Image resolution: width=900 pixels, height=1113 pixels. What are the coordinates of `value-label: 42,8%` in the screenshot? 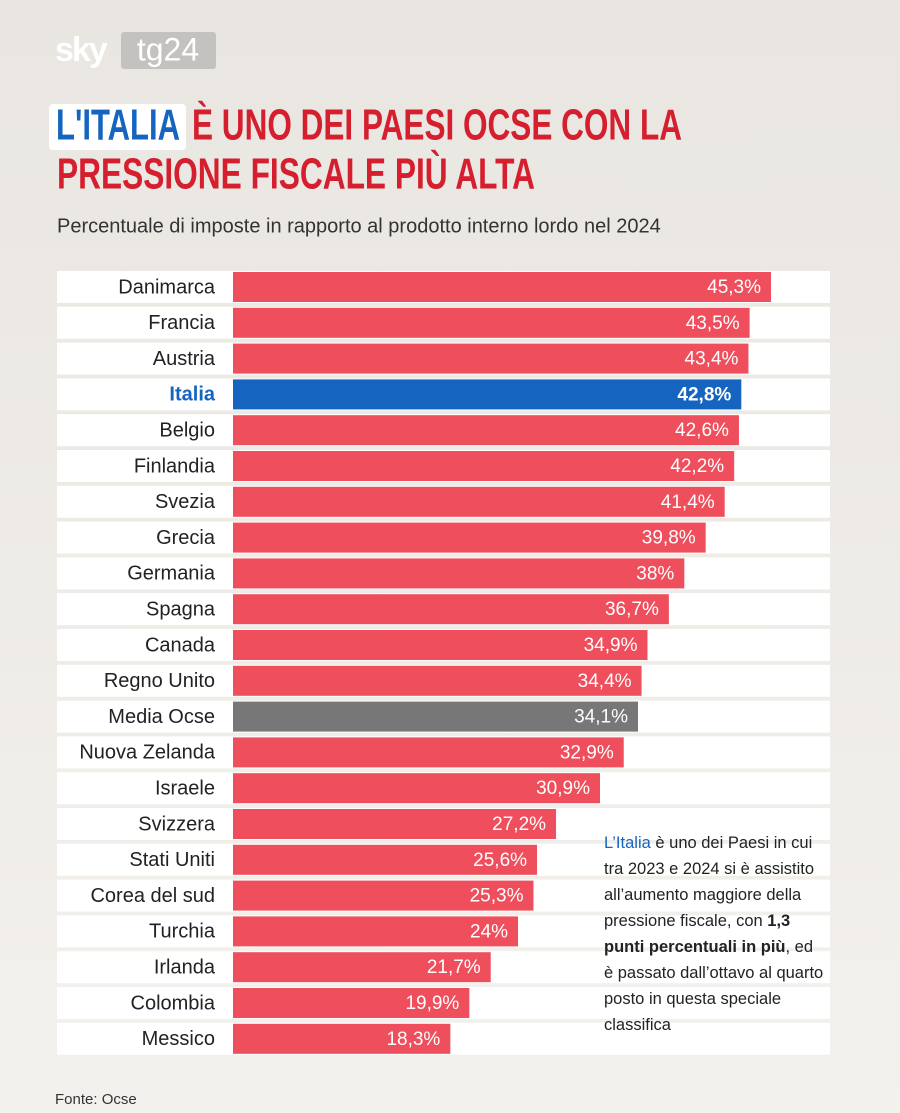 It's located at (704, 394).